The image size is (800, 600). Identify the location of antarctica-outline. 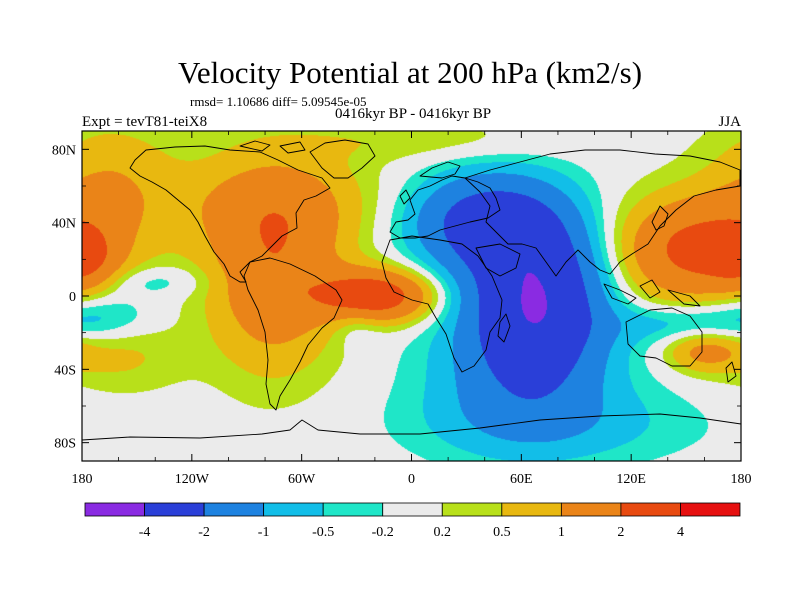
(411, 427).